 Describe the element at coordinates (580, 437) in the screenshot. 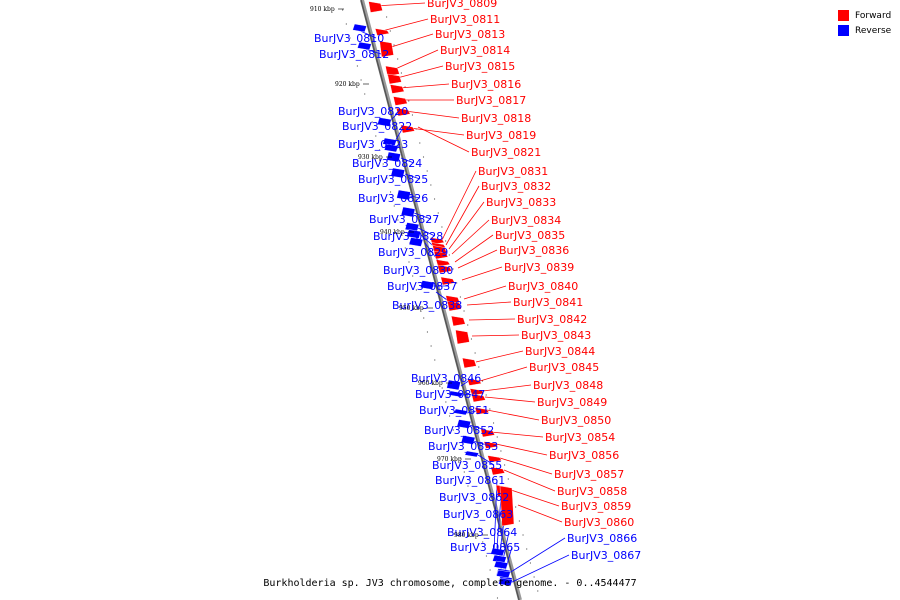

I see `forward-gene-label: BurJV3_0854` at that location.